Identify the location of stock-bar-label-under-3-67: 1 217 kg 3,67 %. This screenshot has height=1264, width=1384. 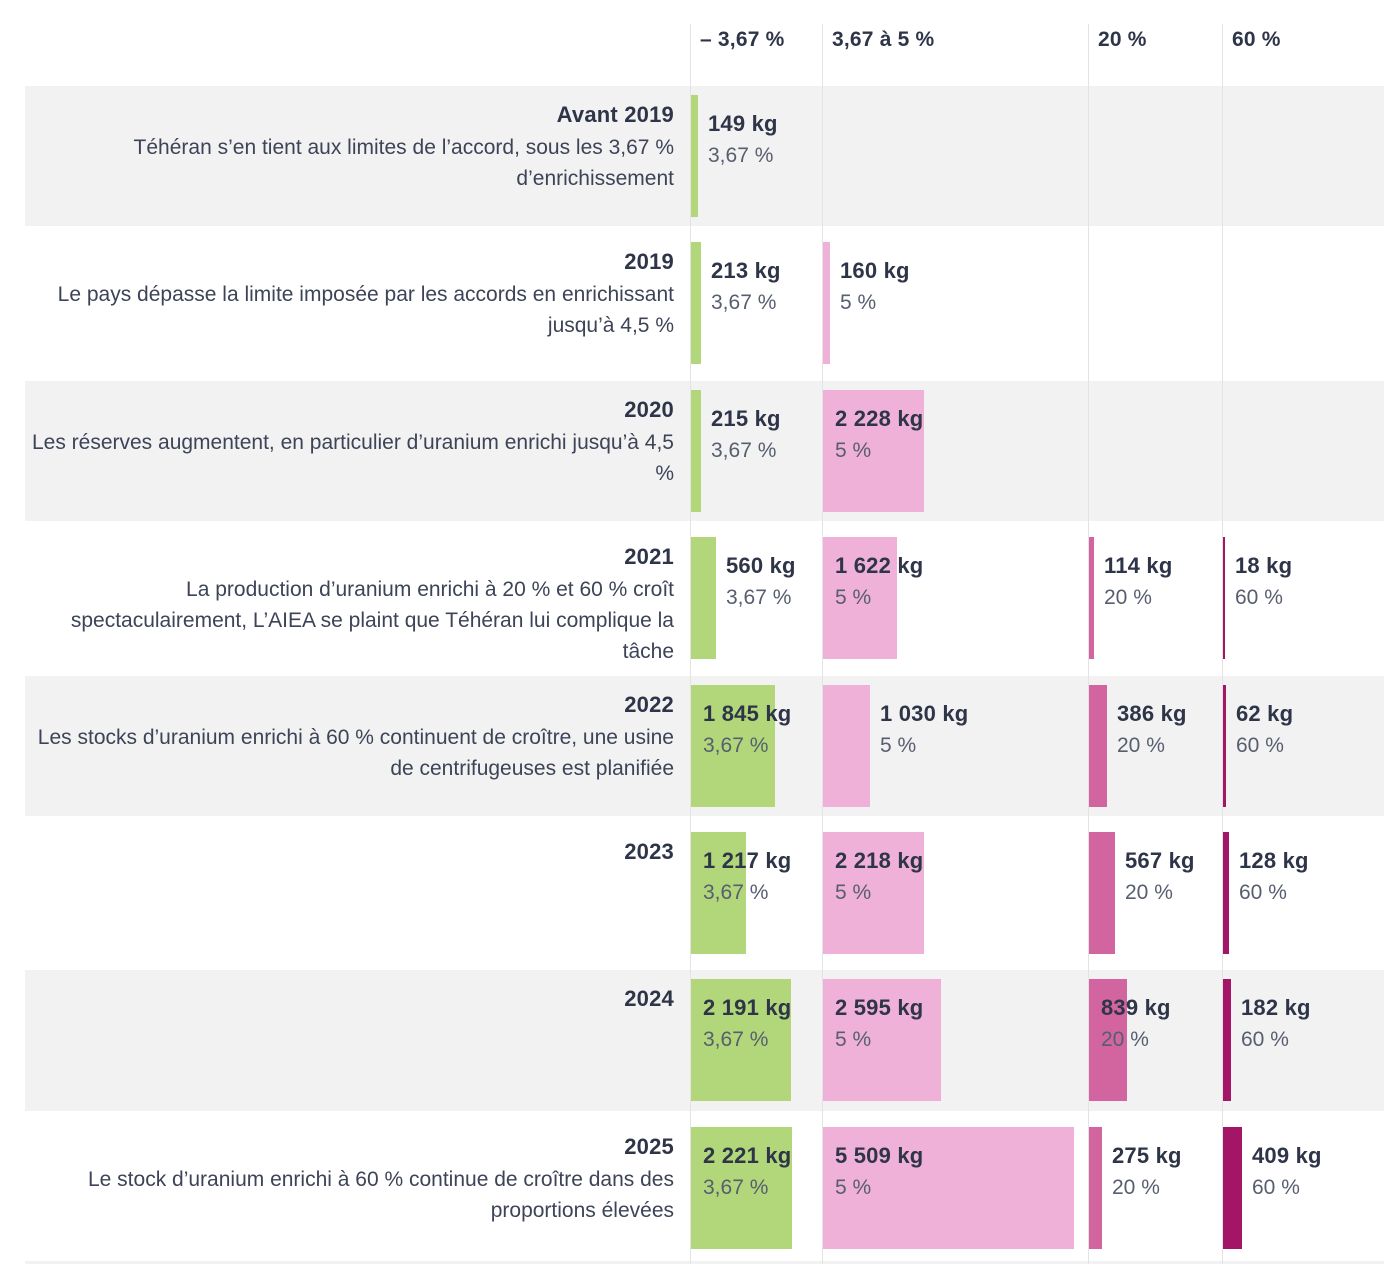
(747, 877).